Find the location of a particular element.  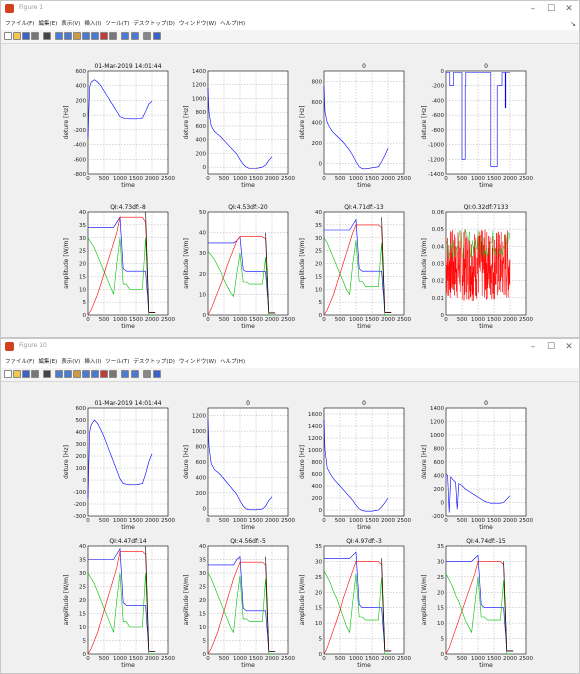

title-bar: Figure 1 – ☐ ✕ is located at coordinates (290, 9).